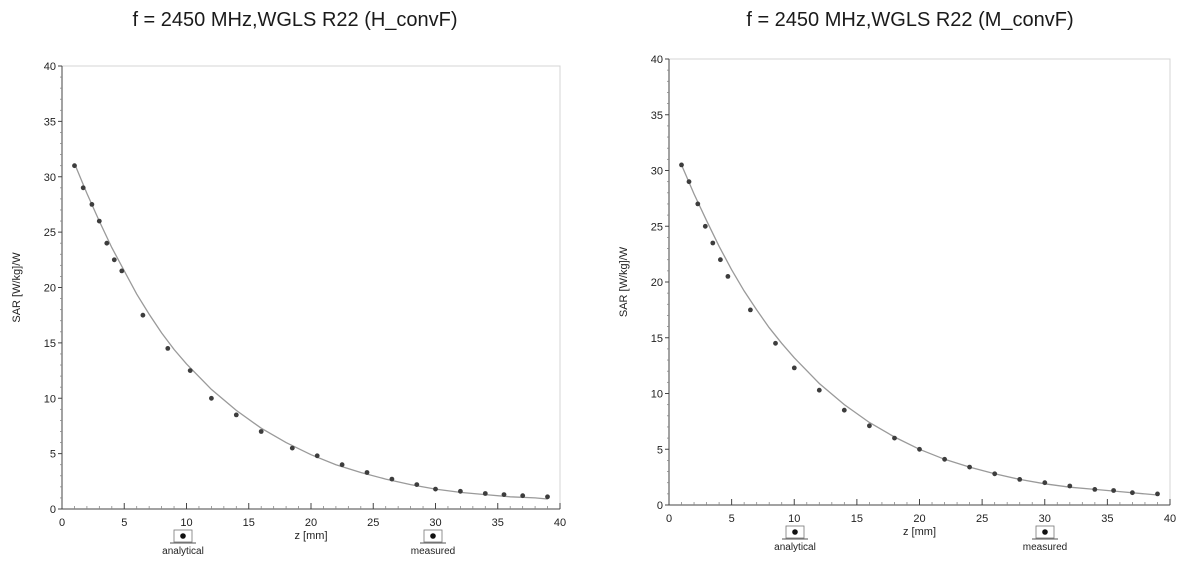  What do you see at coordinates (53, 510) in the screenshot?
I see `y-tick-label: 0` at bounding box center [53, 510].